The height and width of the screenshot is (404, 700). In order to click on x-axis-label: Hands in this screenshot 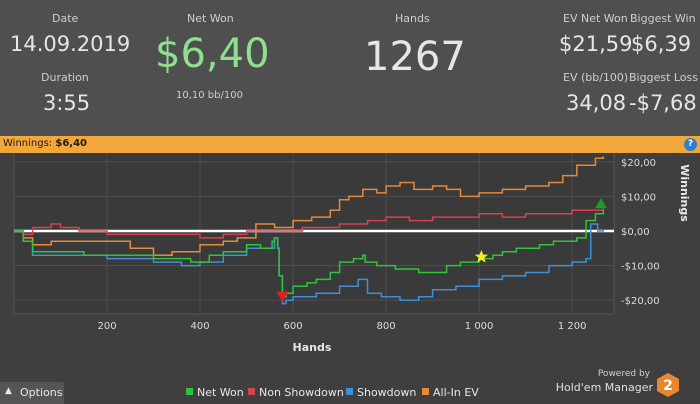, I will do `click(312, 347)`.